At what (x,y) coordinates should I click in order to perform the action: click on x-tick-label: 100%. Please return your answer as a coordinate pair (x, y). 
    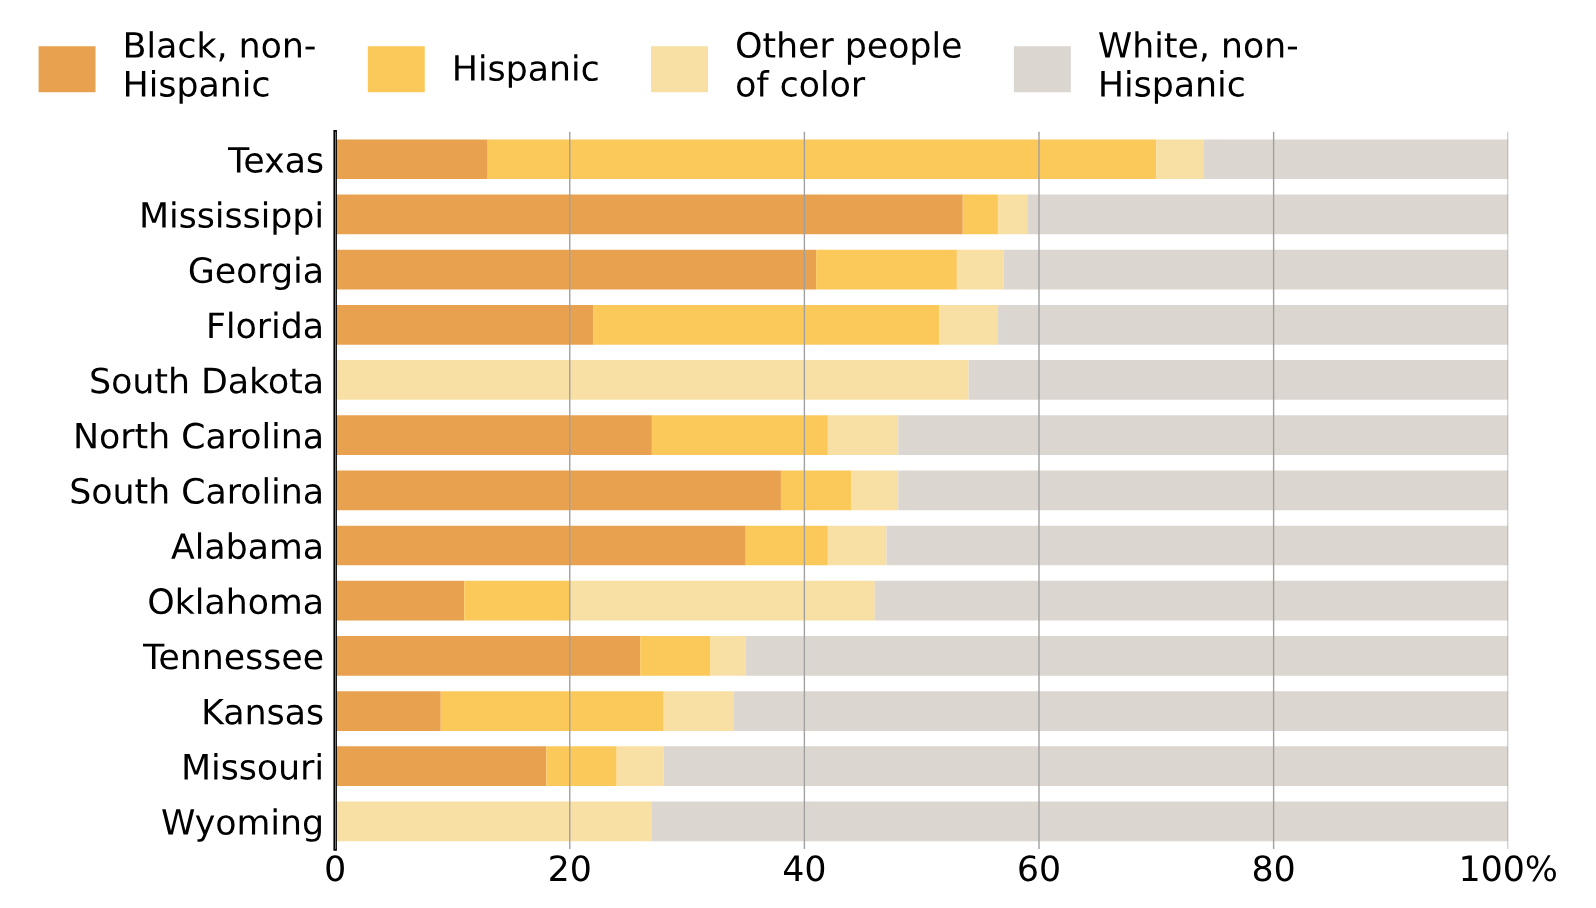
    Looking at the image, I should click on (1509, 868).